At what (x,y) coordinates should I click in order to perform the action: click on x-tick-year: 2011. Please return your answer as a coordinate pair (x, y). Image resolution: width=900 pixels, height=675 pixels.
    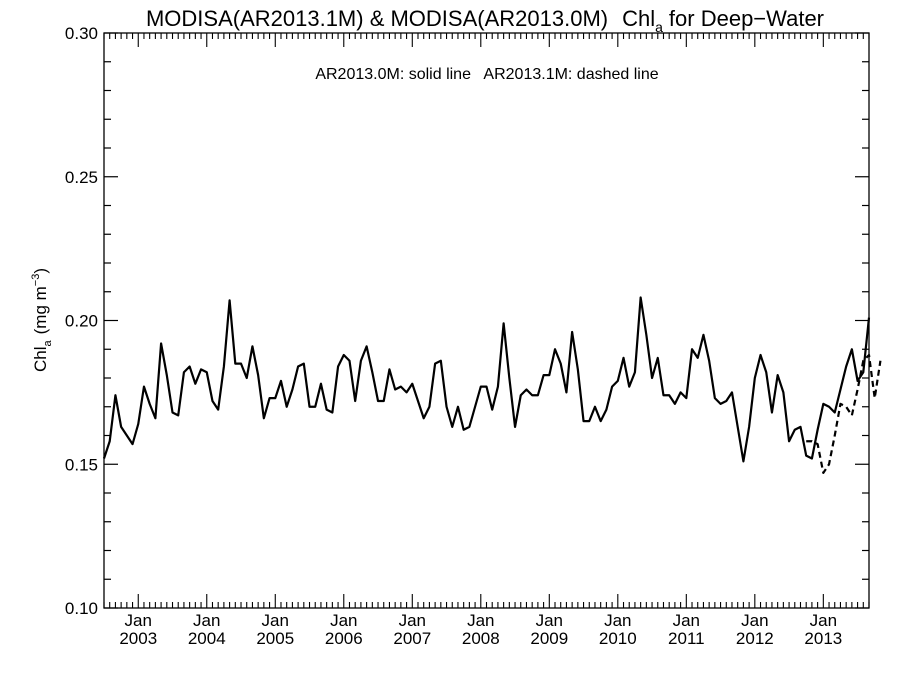
    Looking at the image, I should click on (686, 638).